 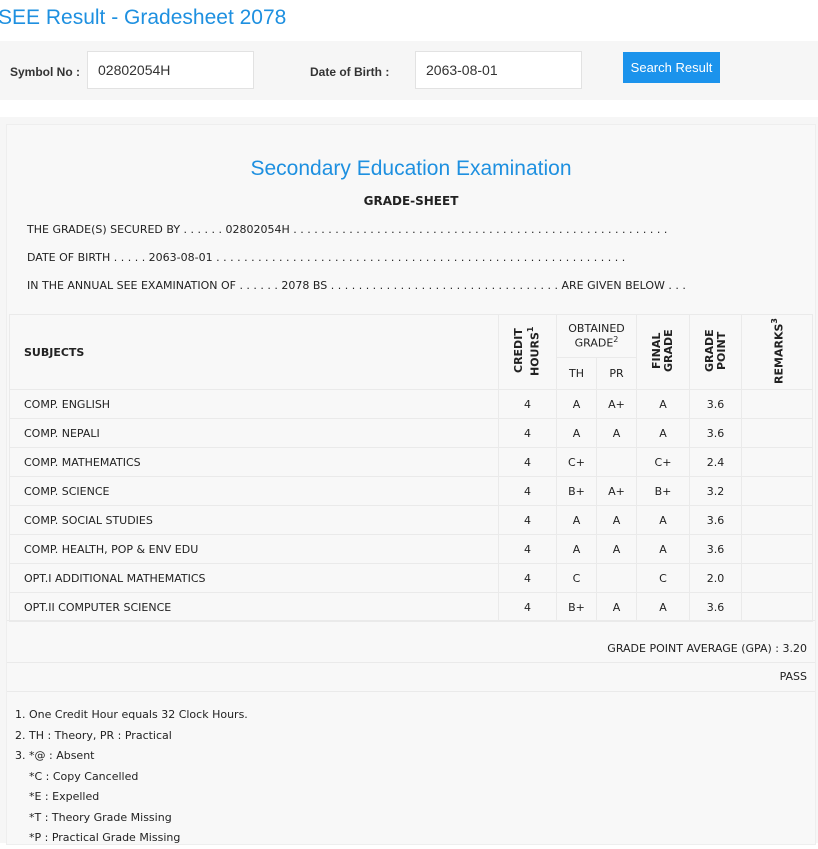 I want to click on symbol-input, so click(x=170, y=70).